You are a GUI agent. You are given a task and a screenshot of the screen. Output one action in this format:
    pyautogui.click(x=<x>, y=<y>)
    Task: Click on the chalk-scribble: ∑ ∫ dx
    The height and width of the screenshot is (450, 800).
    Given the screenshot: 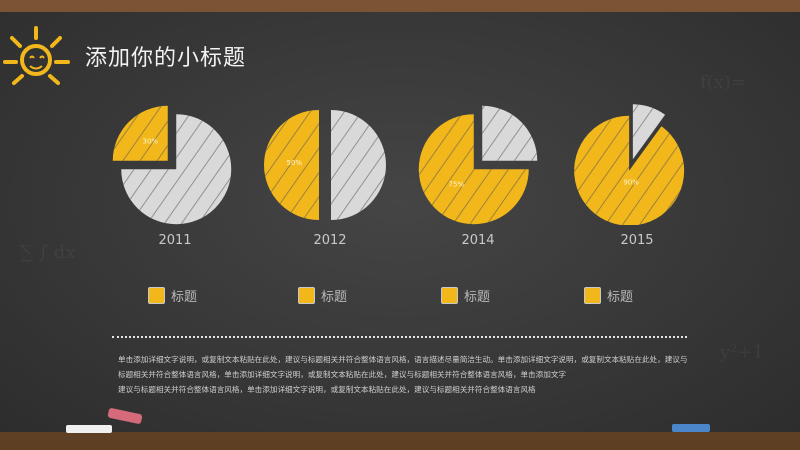 What is the action you would take?
    pyautogui.click(x=48, y=252)
    